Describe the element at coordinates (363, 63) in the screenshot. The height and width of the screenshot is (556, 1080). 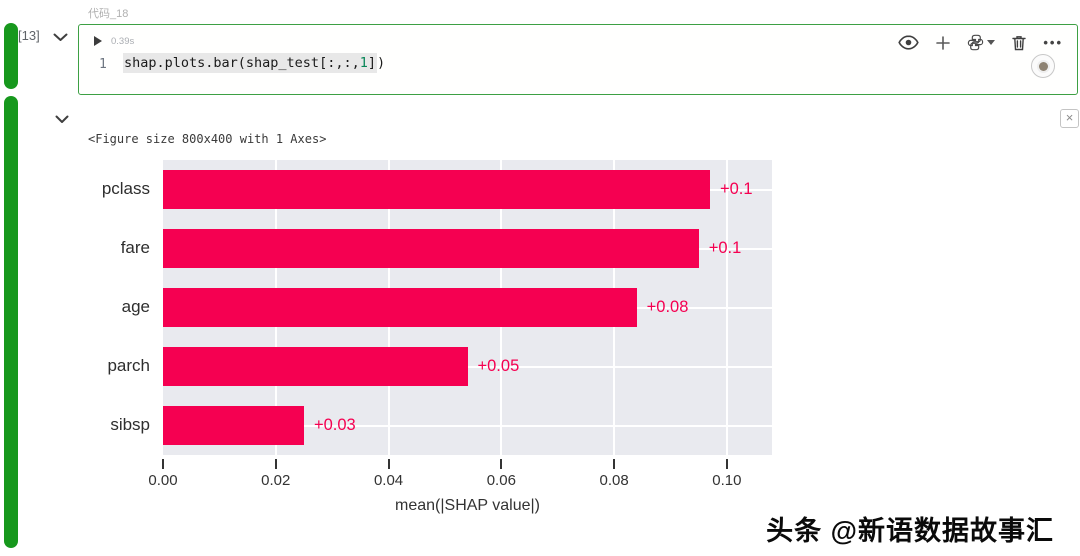
I see `code-number-token: 1` at that location.